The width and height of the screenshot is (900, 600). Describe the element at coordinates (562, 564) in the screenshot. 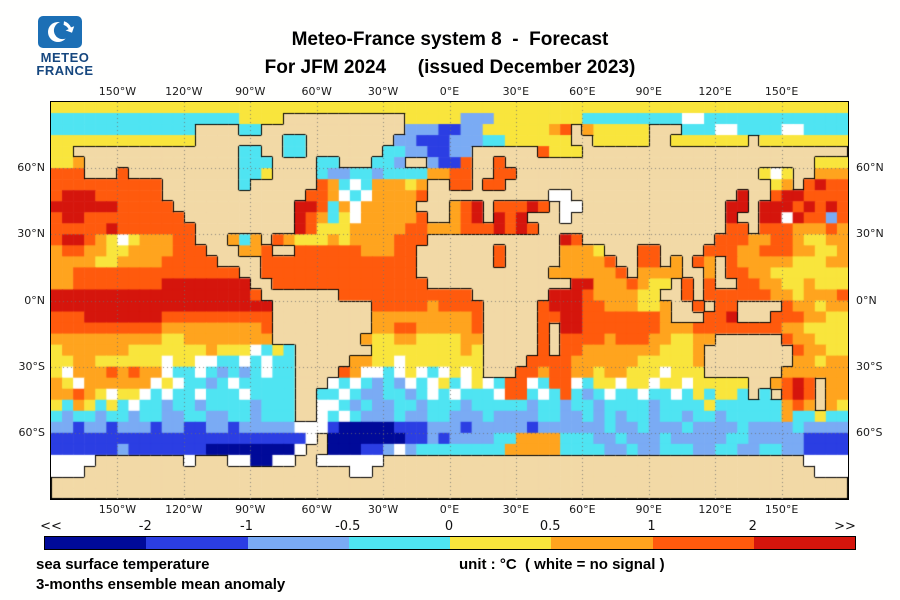

I see `footer-unit-note: unit : °C ( white = no signal )` at that location.